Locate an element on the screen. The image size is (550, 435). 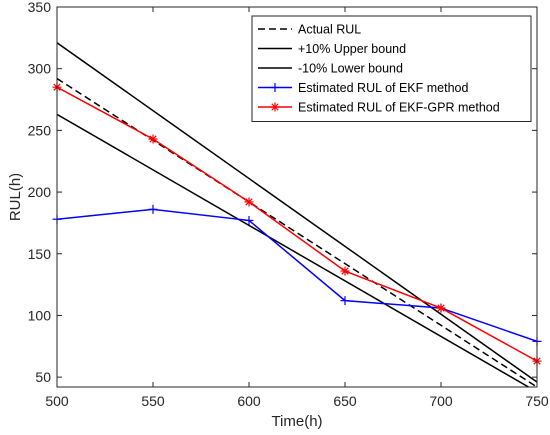
x-tick-label: 700 is located at coordinates (441, 401).